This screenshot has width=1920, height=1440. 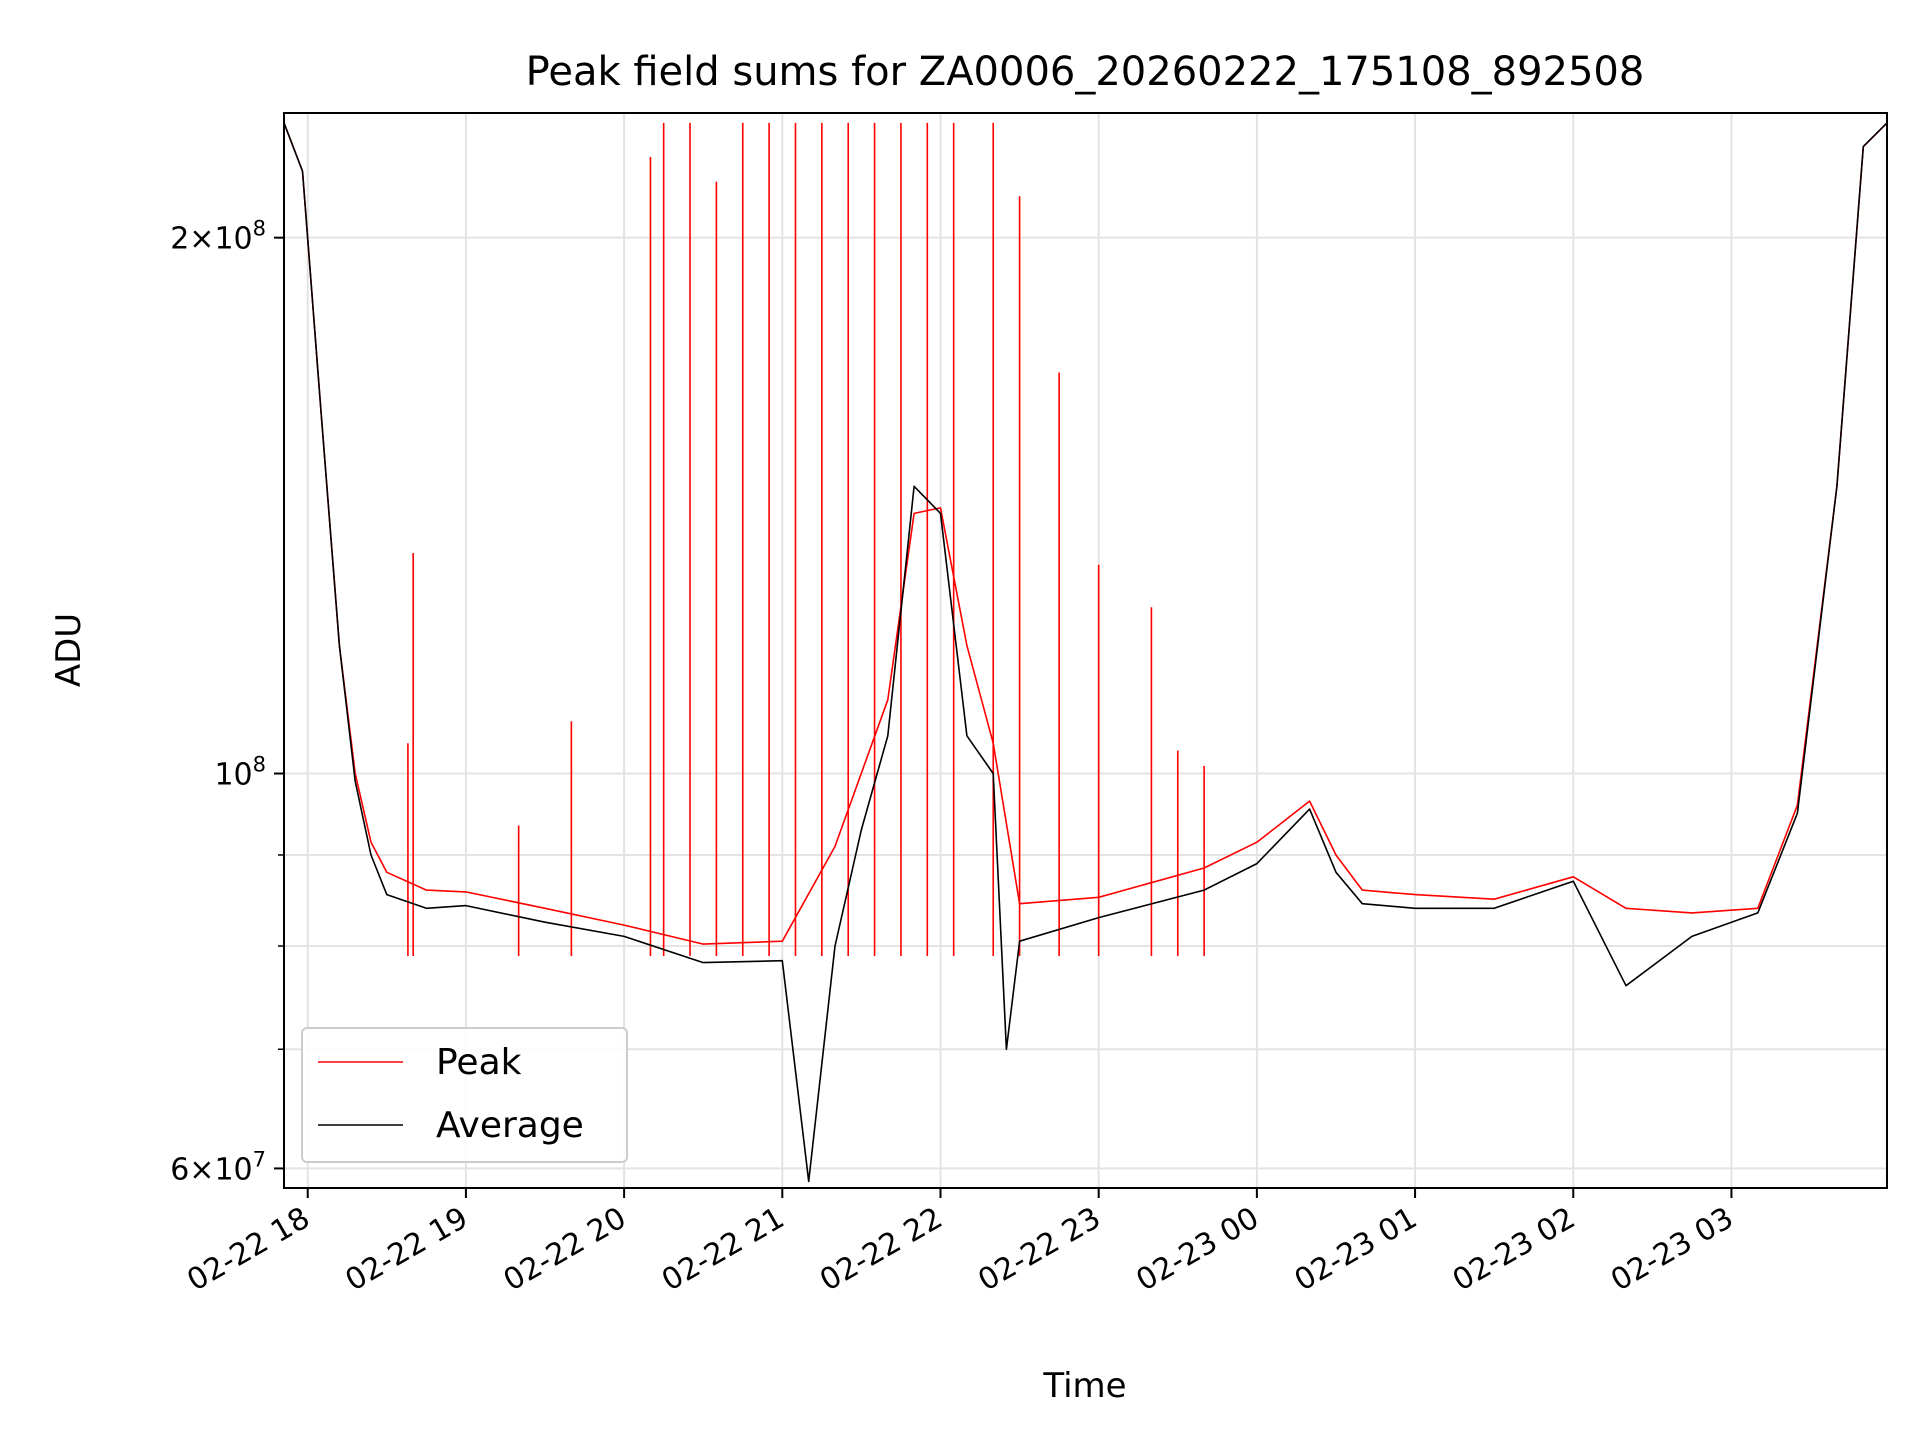 What do you see at coordinates (407, 1250) in the screenshot?
I see `x-tick-label: 02-22 19` at bounding box center [407, 1250].